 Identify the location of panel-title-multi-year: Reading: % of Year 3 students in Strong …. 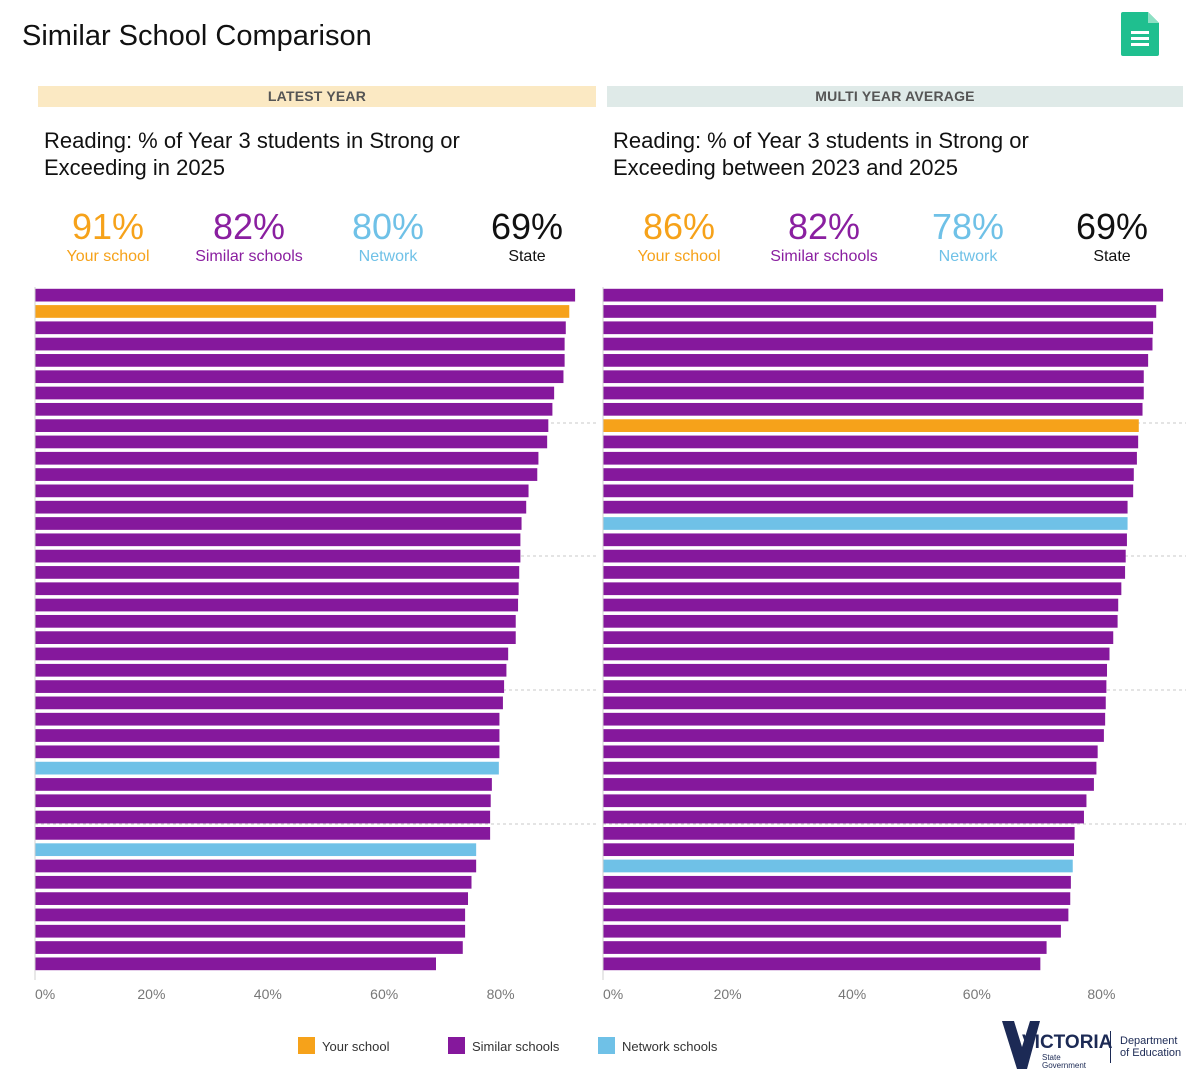
(821, 154).